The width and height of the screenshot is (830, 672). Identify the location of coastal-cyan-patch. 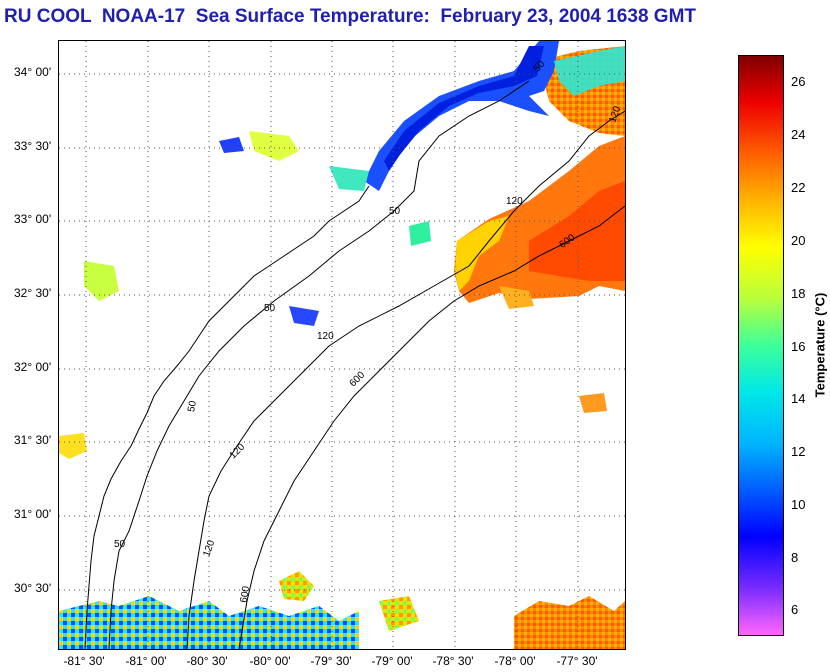
(589, 71).